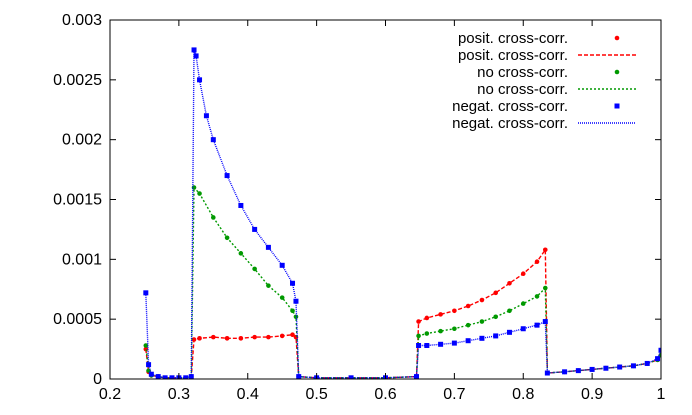 The image size is (692, 415). What do you see at coordinates (661, 394) in the screenshot?
I see `x-tick-label: 1` at bounding box center [661, 394].